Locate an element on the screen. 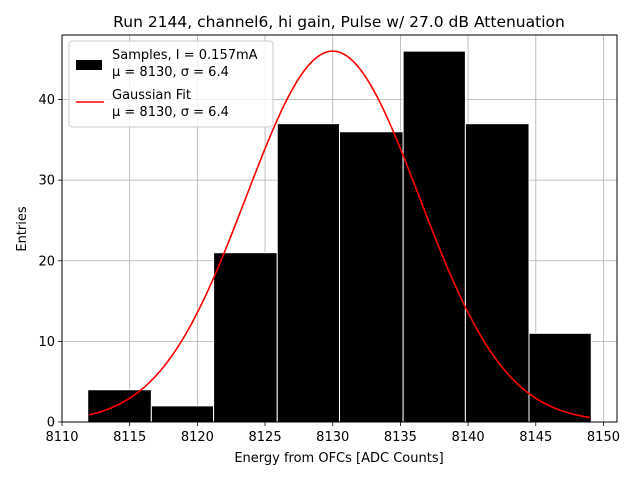 This screenshot has width=640, height=485. x-tick-label: 8130 is located at coordinates (332, 437).